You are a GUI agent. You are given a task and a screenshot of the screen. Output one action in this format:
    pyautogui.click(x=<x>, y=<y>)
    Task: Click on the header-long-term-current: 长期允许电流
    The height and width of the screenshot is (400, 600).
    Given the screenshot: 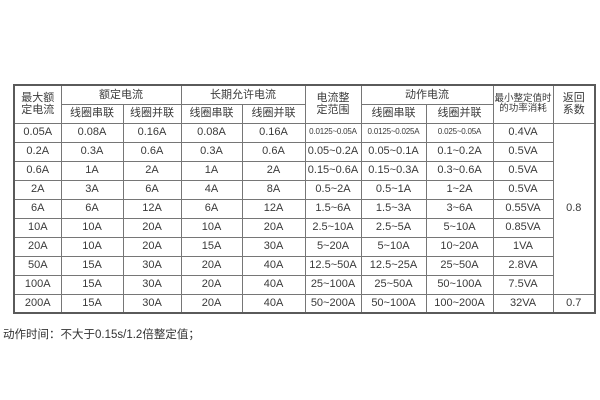 What is the action you would take?
    pyautogui.click(x=243, y=94)
    